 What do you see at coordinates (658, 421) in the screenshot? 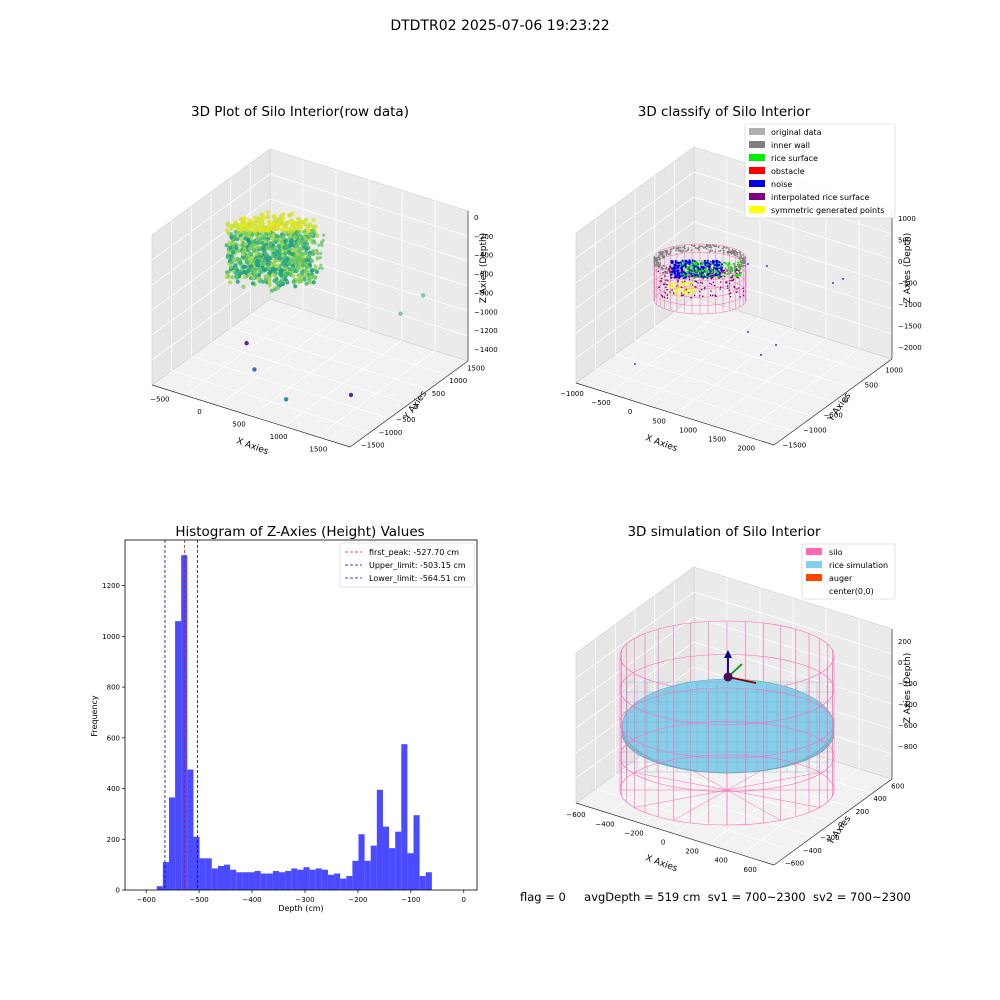
I see `x-tick-label: 500` at bounding box center [658, 421].